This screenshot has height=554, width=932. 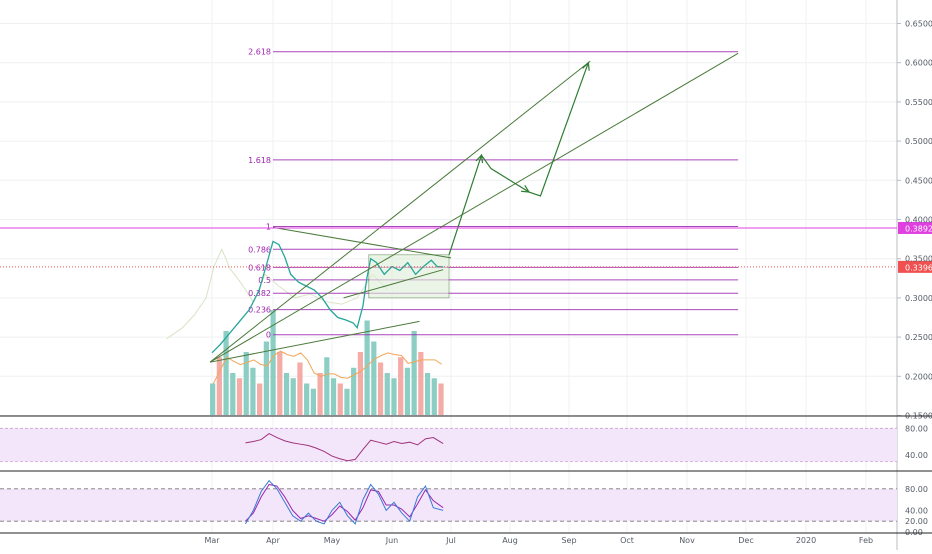 What do you see at coordinates (268, 335) in the screenshot?
I see `fib-level-label: 0` at bounding box center [268, 335].